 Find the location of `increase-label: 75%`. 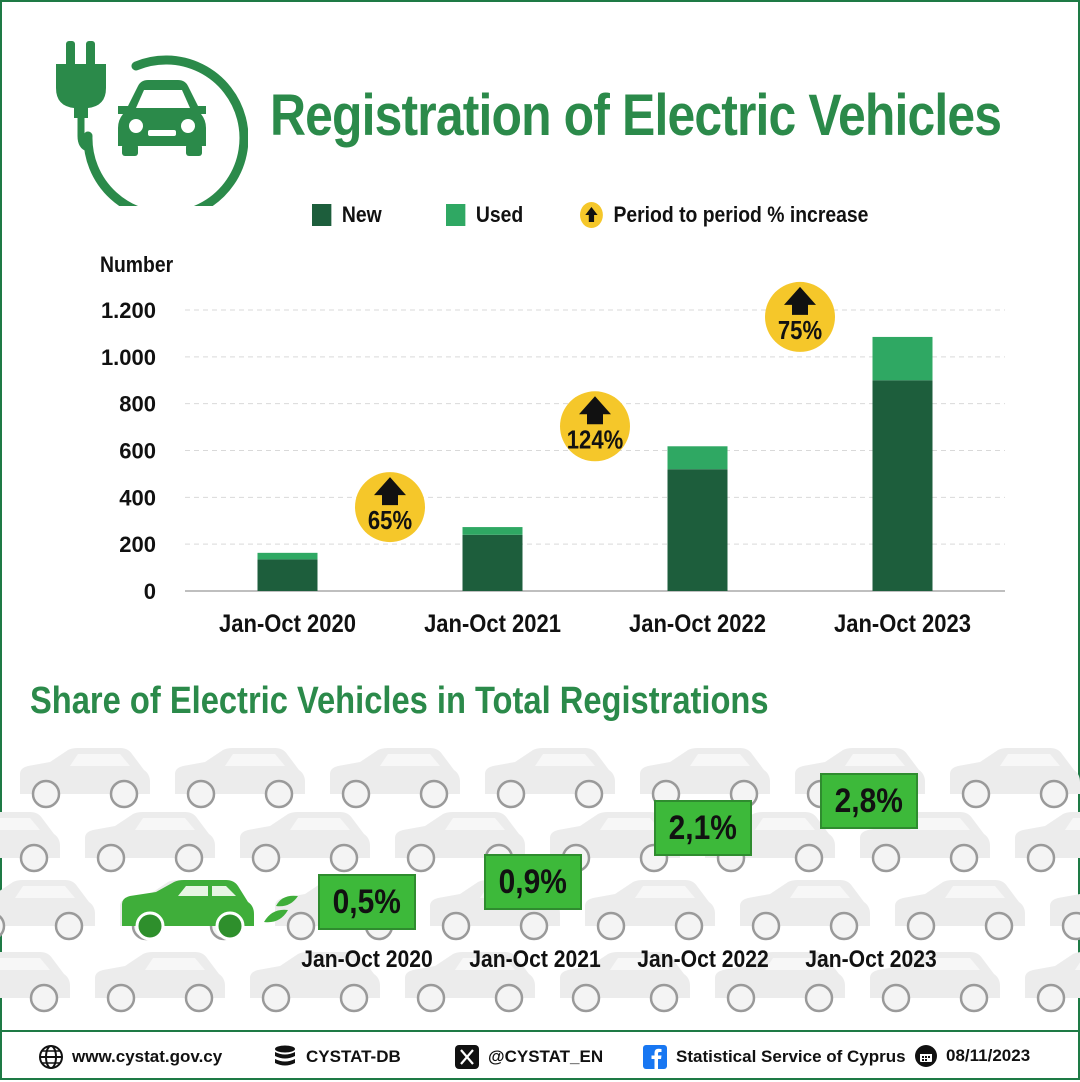

increase-label: 75% is located at coordinates (800, 330).